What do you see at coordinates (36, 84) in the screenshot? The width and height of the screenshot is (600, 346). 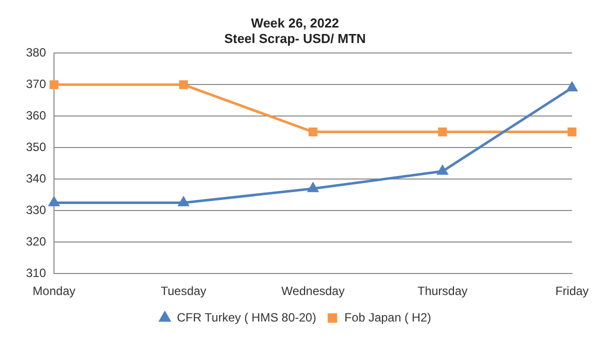 I see `y-tick-label: 370` at bounding box center [36, 84].